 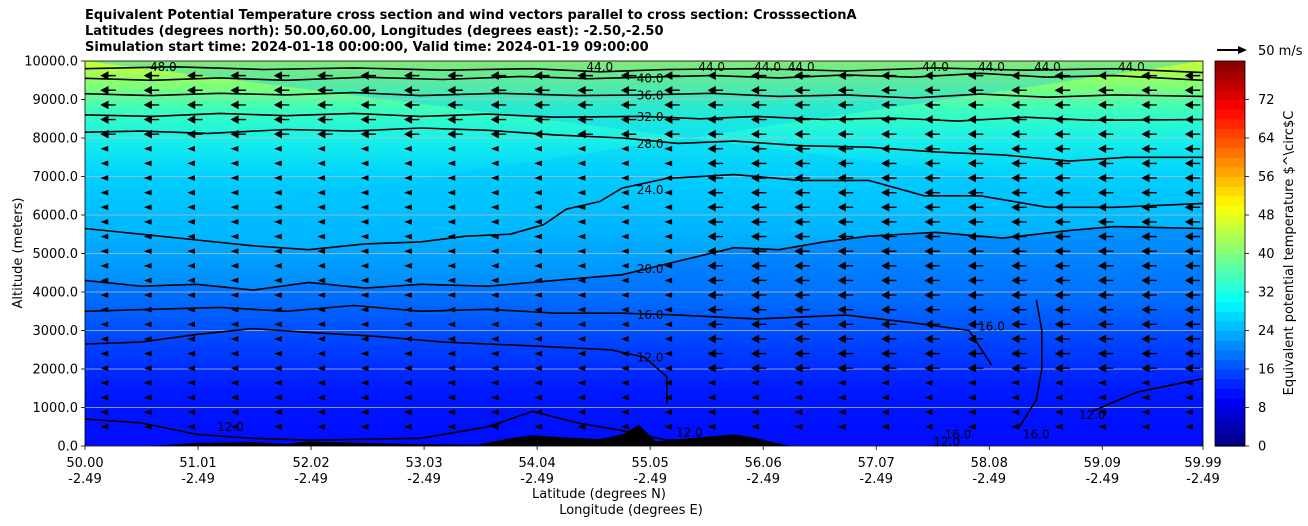 What do you see at coordinates (1262, 447) in the screenshot?
I see `colorbar-tick-label: 0` at bounding box center [1262, 447].